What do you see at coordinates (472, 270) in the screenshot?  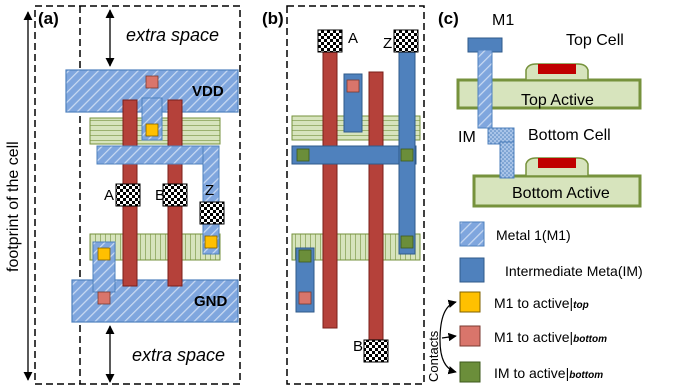 I see `legend-im-swatch` at bounding box center [472, 270].